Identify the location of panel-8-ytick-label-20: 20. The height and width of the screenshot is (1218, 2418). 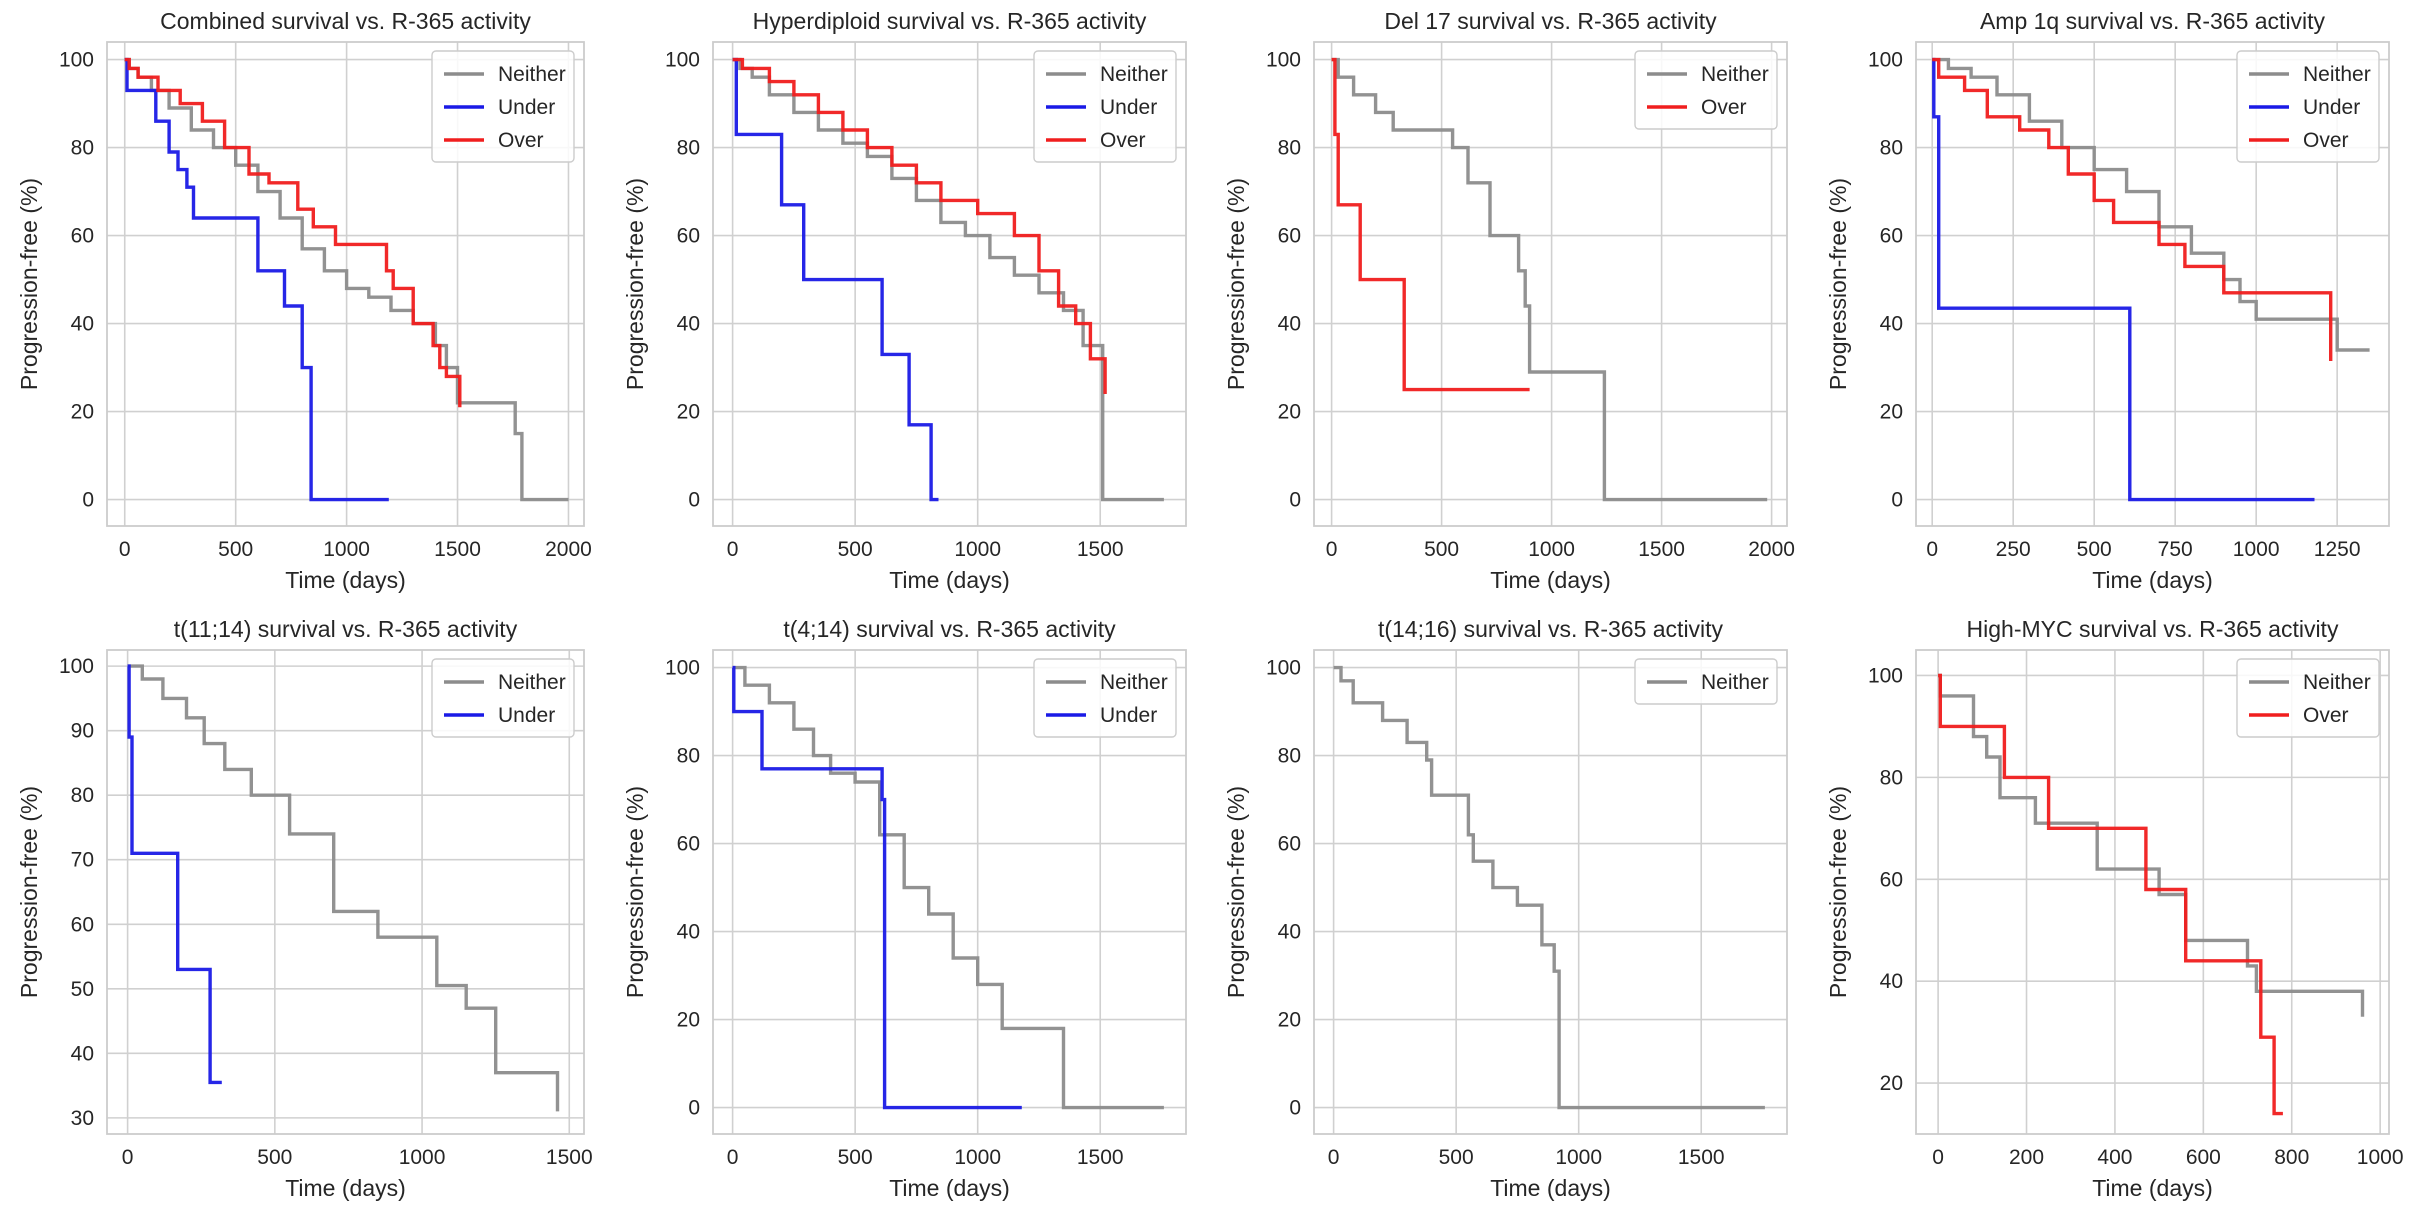
(1891, 1083).